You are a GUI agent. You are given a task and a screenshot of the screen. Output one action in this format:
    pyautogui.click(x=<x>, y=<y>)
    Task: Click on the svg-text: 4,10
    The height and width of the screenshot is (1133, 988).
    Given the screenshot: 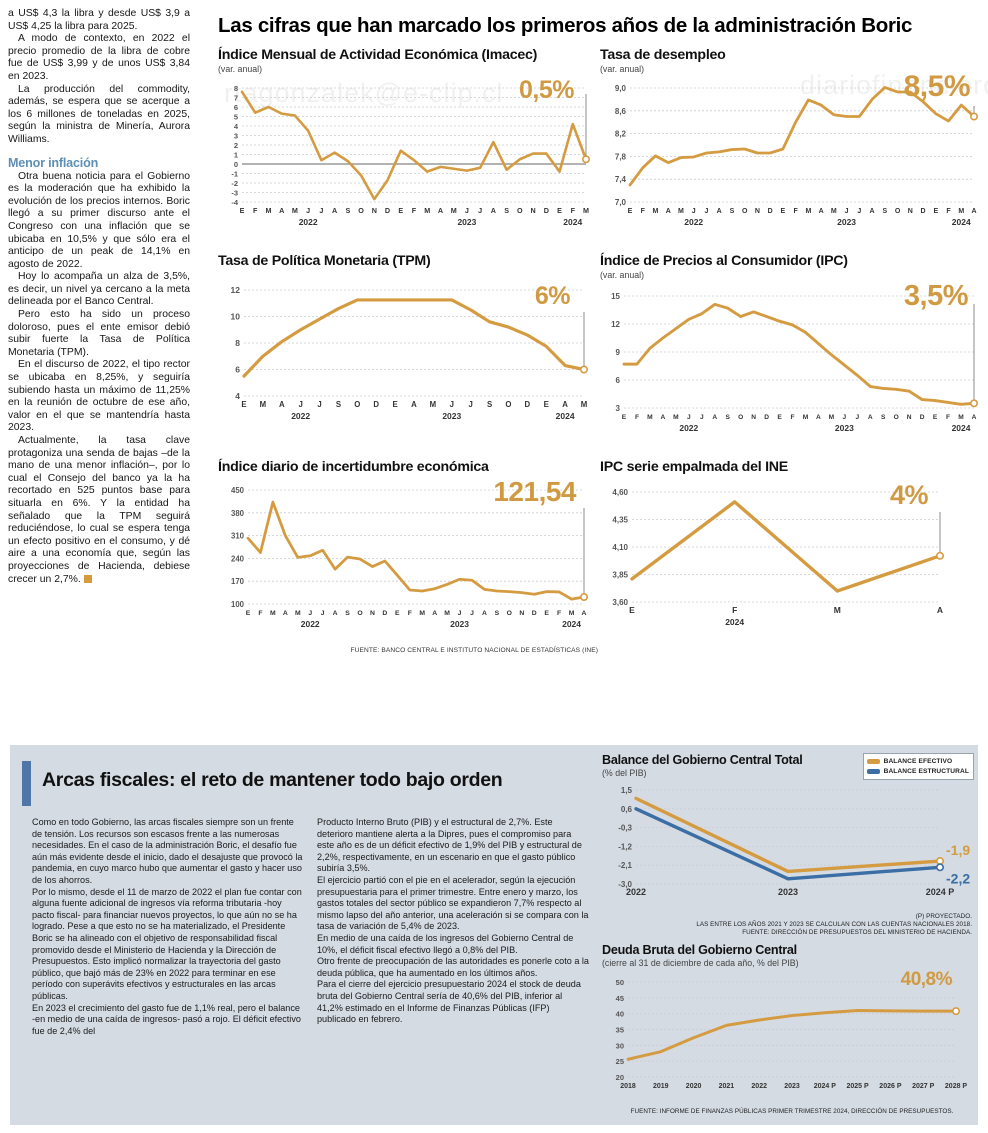 What is the action you would take?
    pyautogui.click(x=620, y=547)
    